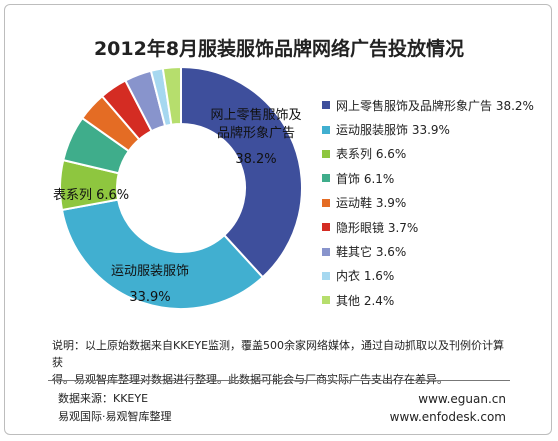 The image size is (558, 441). I want to click on data-label-slice-2-value: 33.9%, so click(149, 297).